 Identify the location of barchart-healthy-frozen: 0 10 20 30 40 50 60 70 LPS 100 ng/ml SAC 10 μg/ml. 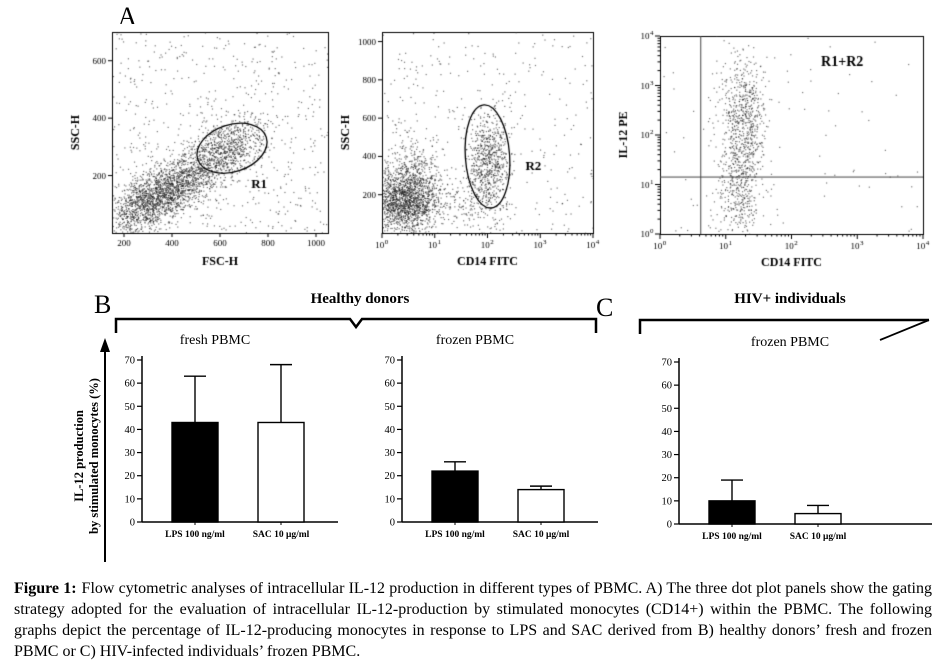
(491, 448).